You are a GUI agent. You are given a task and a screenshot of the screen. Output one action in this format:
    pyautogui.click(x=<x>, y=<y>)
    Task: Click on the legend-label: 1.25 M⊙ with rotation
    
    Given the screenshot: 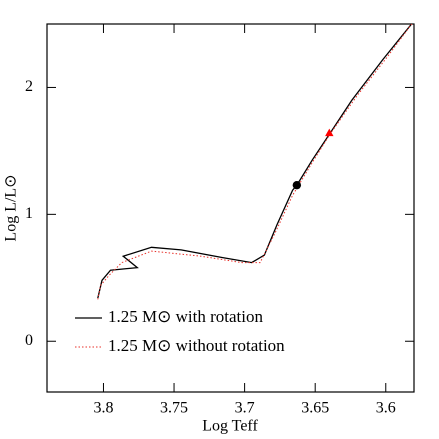 What is the action you would take?
    pyautogui.click(x=185, y=316)
    